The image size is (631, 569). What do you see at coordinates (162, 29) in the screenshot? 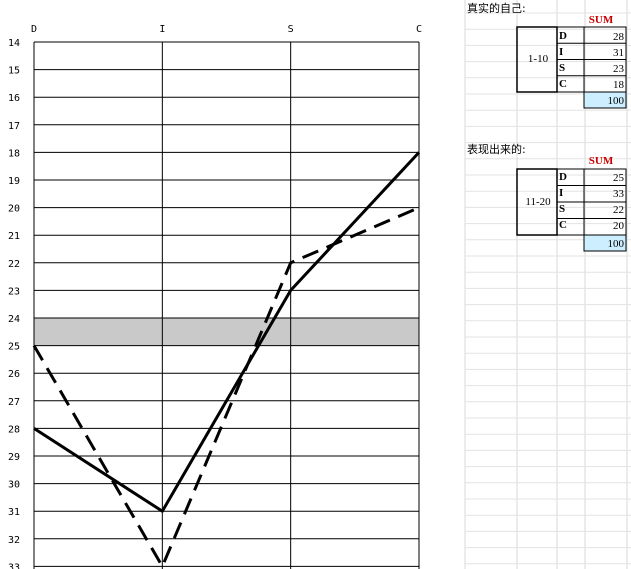
I see `category-label-I: I` at bounding box center [162, 29].